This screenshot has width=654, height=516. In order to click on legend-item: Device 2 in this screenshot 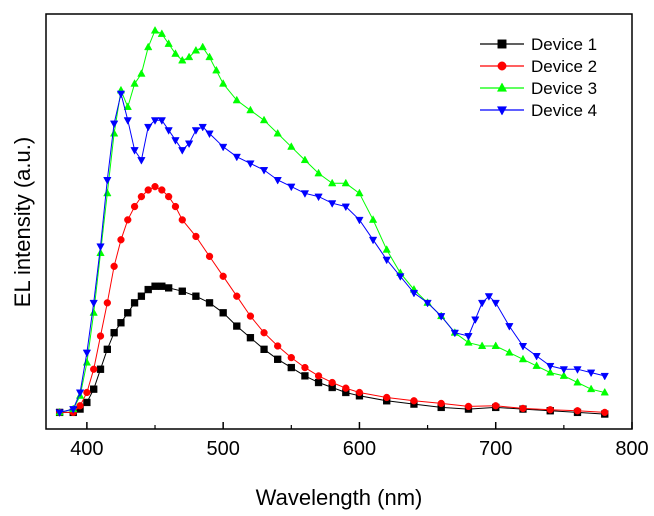, I will do `click(538, 66)`.